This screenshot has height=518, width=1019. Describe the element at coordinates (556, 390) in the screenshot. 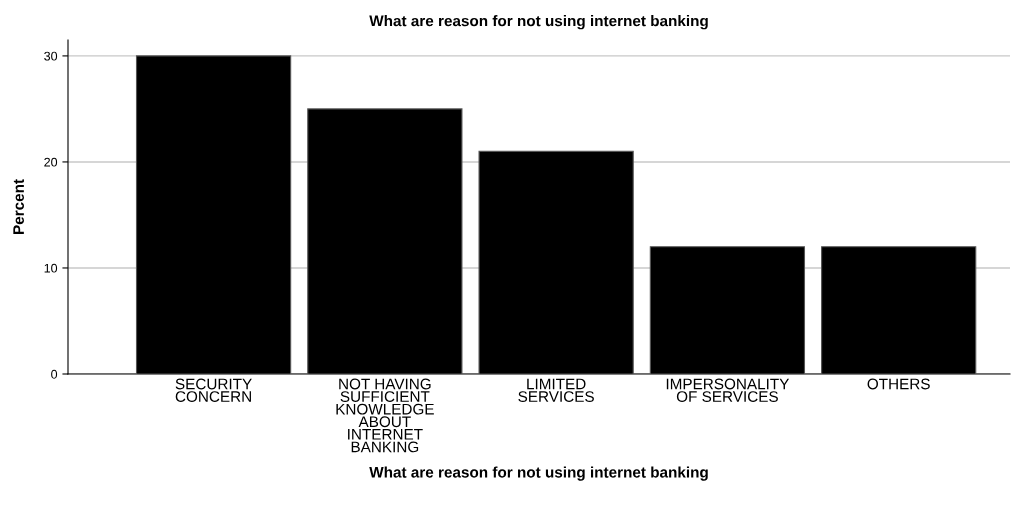

I see `x-tick-label: LIMITED SERVICES` at that location.